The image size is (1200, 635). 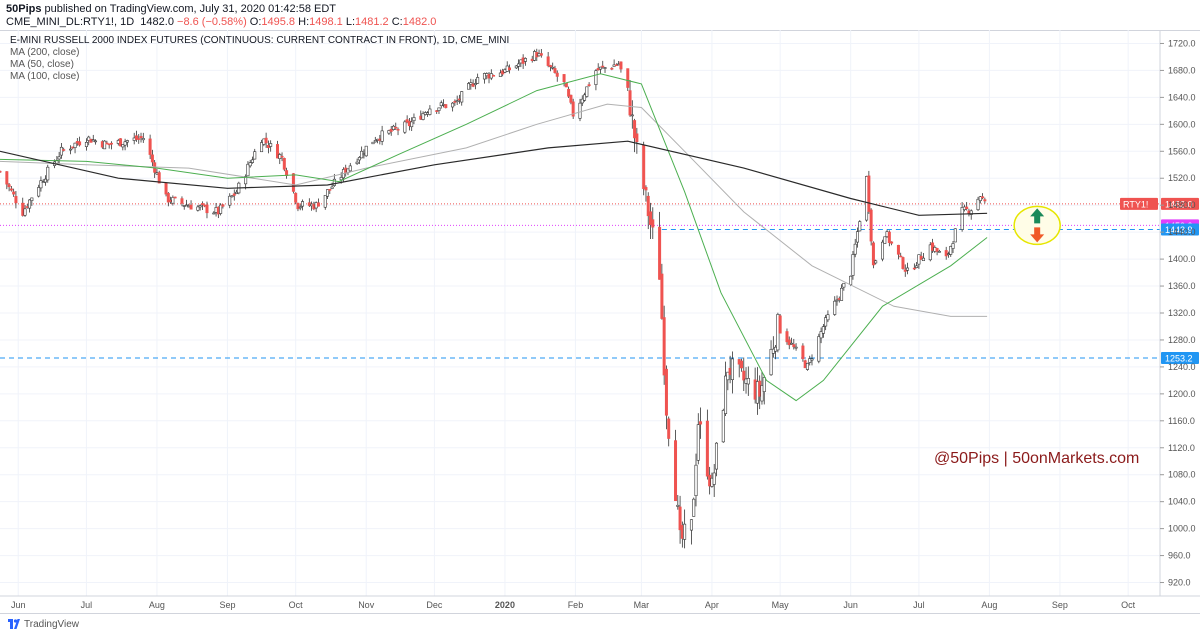 I want to click on low-value: 1481.2, so click(x=372, y=22).